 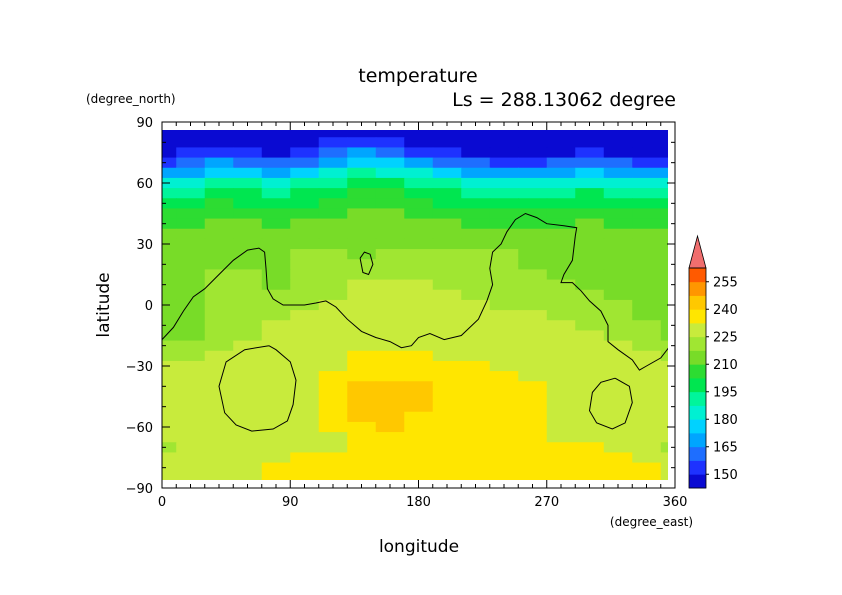 What do you see at coordinates (725, 475) in the screenshot?
I see `colorbar-tick-label: 150` at bounding box center [725, 475].